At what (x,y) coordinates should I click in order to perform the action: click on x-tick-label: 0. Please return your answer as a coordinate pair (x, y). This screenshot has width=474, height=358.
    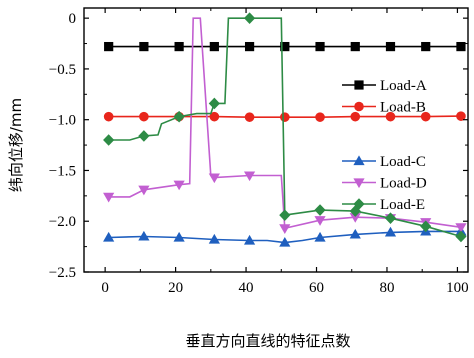
    Looking at the image, I should click on (105, 288).